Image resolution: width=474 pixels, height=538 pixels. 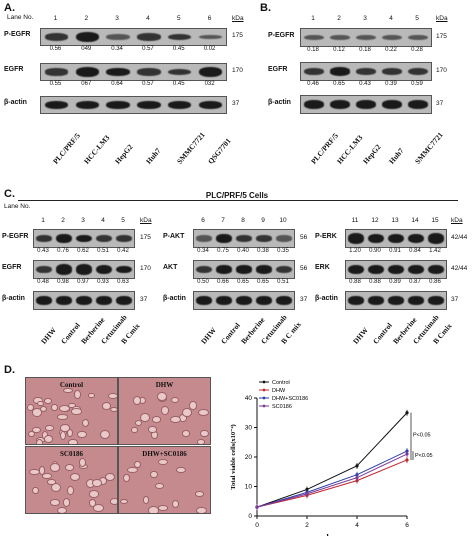 What do you see at coordinates (178, 18) in the screenshot?
I see `lane-number: 5` at bounding box center [178, 18].